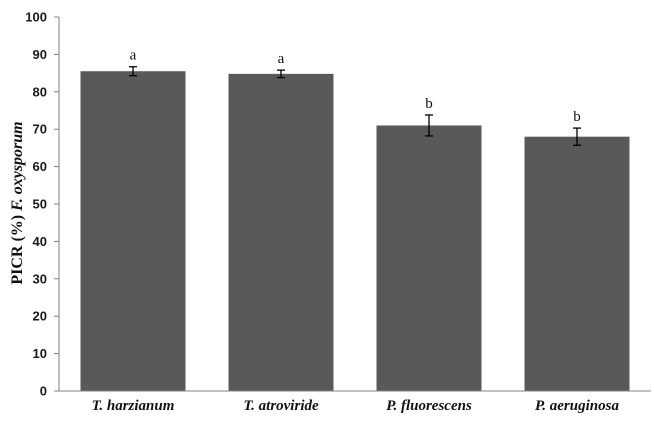 The height and width of the screenshot is (426, 654). Describe the element at coordinates (40, 353) in the screenshot. I see `y-tick-label: 10` at that location.